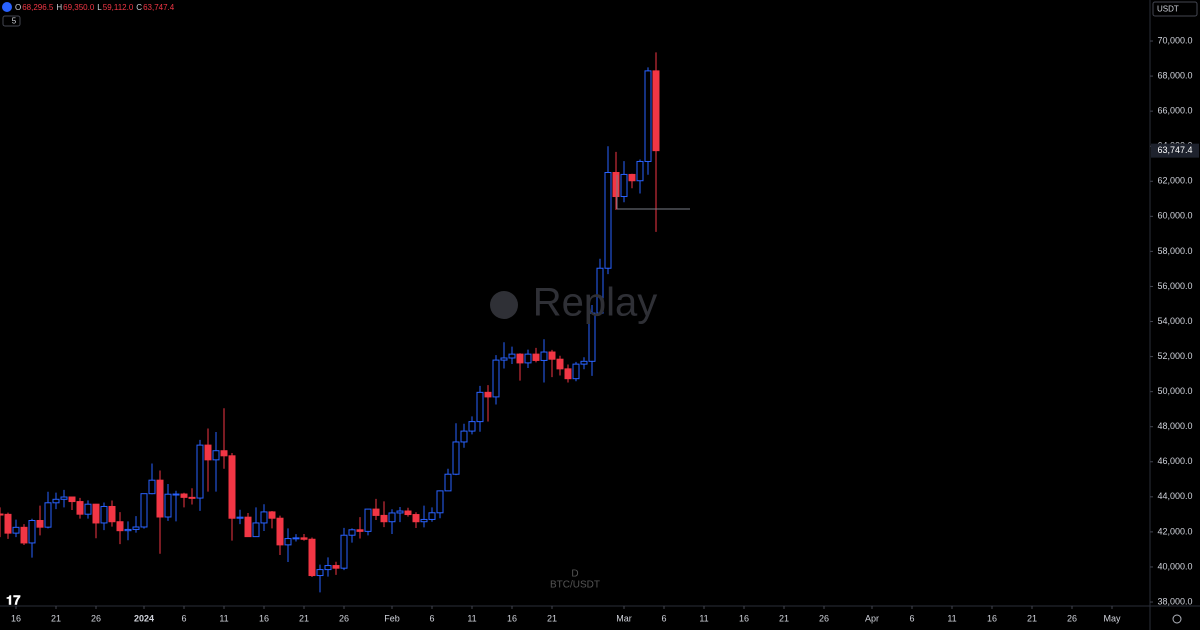  What do you see at coordinates (139, 7) in the screenshot?
I see `legend-key: C` at bounding box center [139, 7].